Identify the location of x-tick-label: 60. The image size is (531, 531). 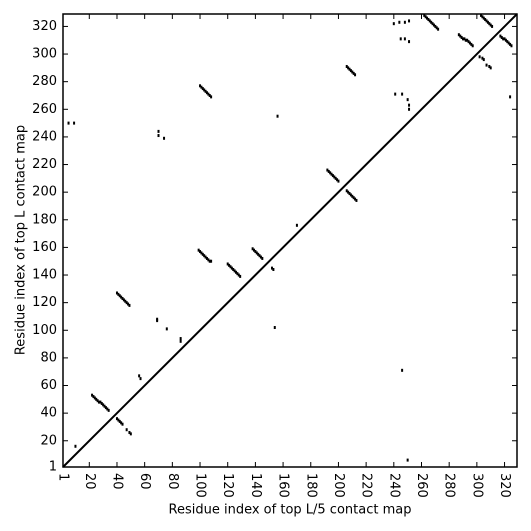
(144, 481).